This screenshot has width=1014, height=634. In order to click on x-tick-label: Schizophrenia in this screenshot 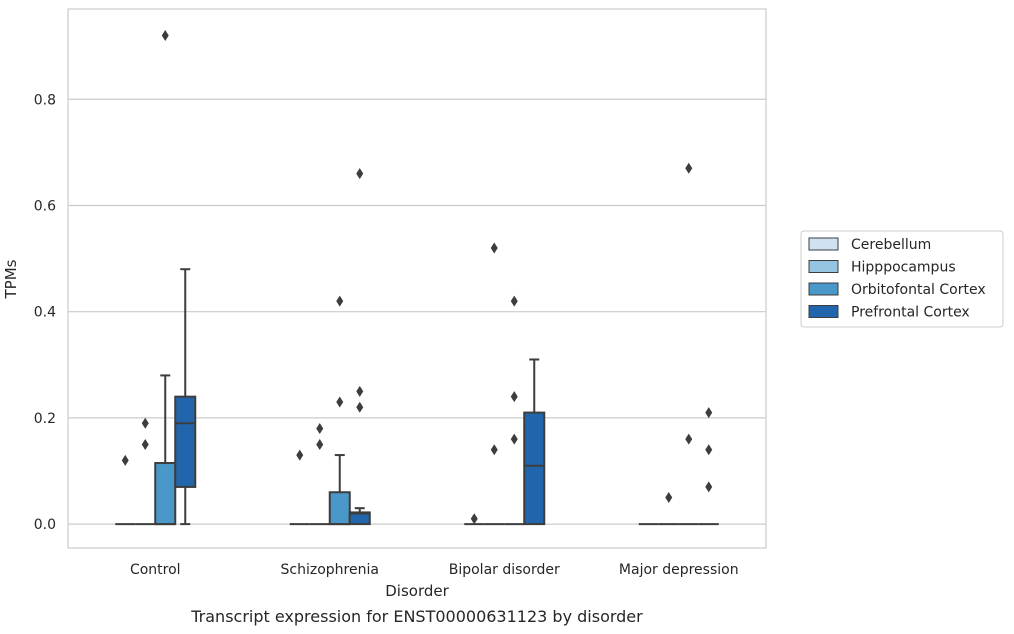, I will do `click(330, 570)`.